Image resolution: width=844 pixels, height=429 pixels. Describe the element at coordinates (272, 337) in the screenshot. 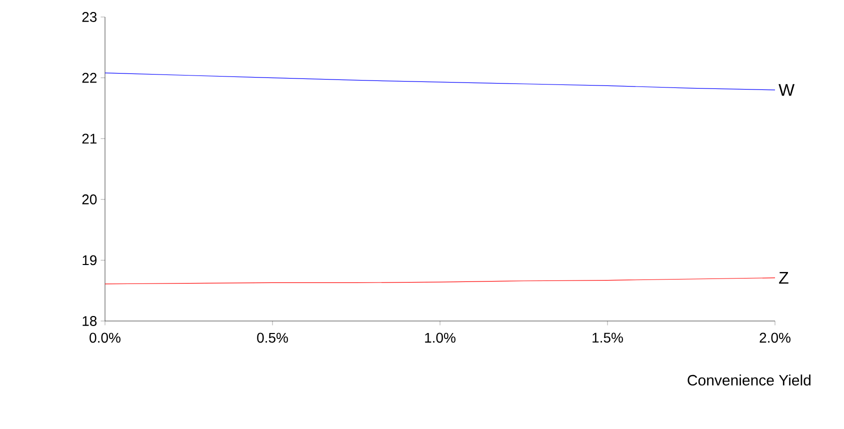

I see `x-tick-label: 0.5%` at that location.